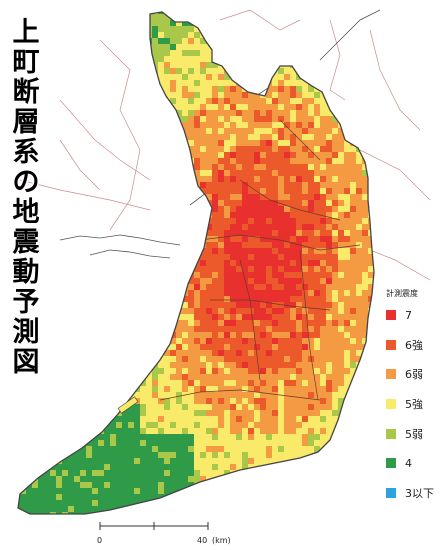  I want to click on legend-label: 3以下, so click(419, 494).